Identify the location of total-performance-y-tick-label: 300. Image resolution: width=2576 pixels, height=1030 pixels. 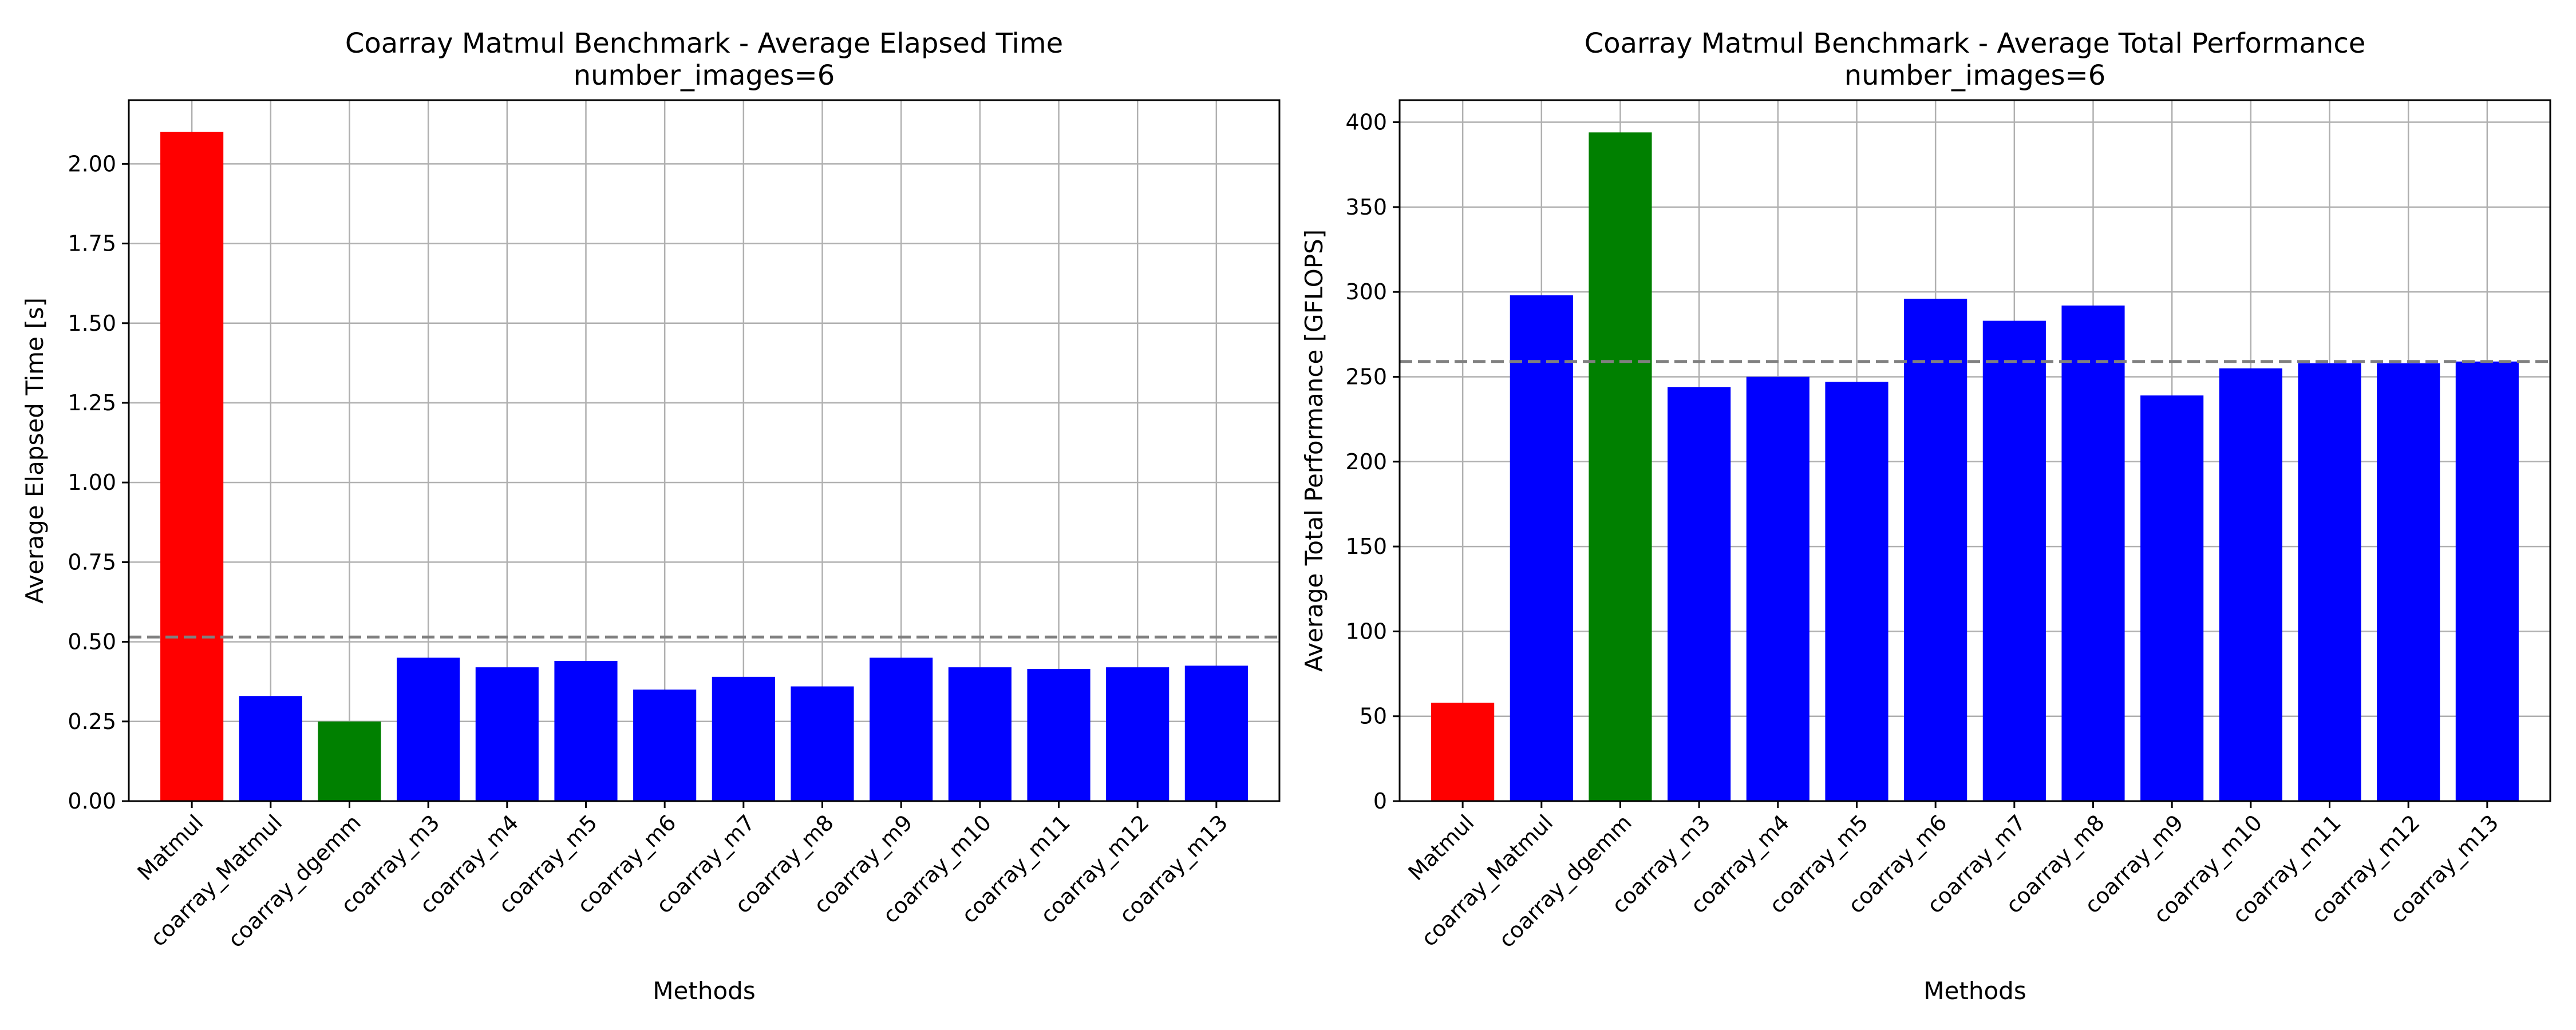
(1366, 291).